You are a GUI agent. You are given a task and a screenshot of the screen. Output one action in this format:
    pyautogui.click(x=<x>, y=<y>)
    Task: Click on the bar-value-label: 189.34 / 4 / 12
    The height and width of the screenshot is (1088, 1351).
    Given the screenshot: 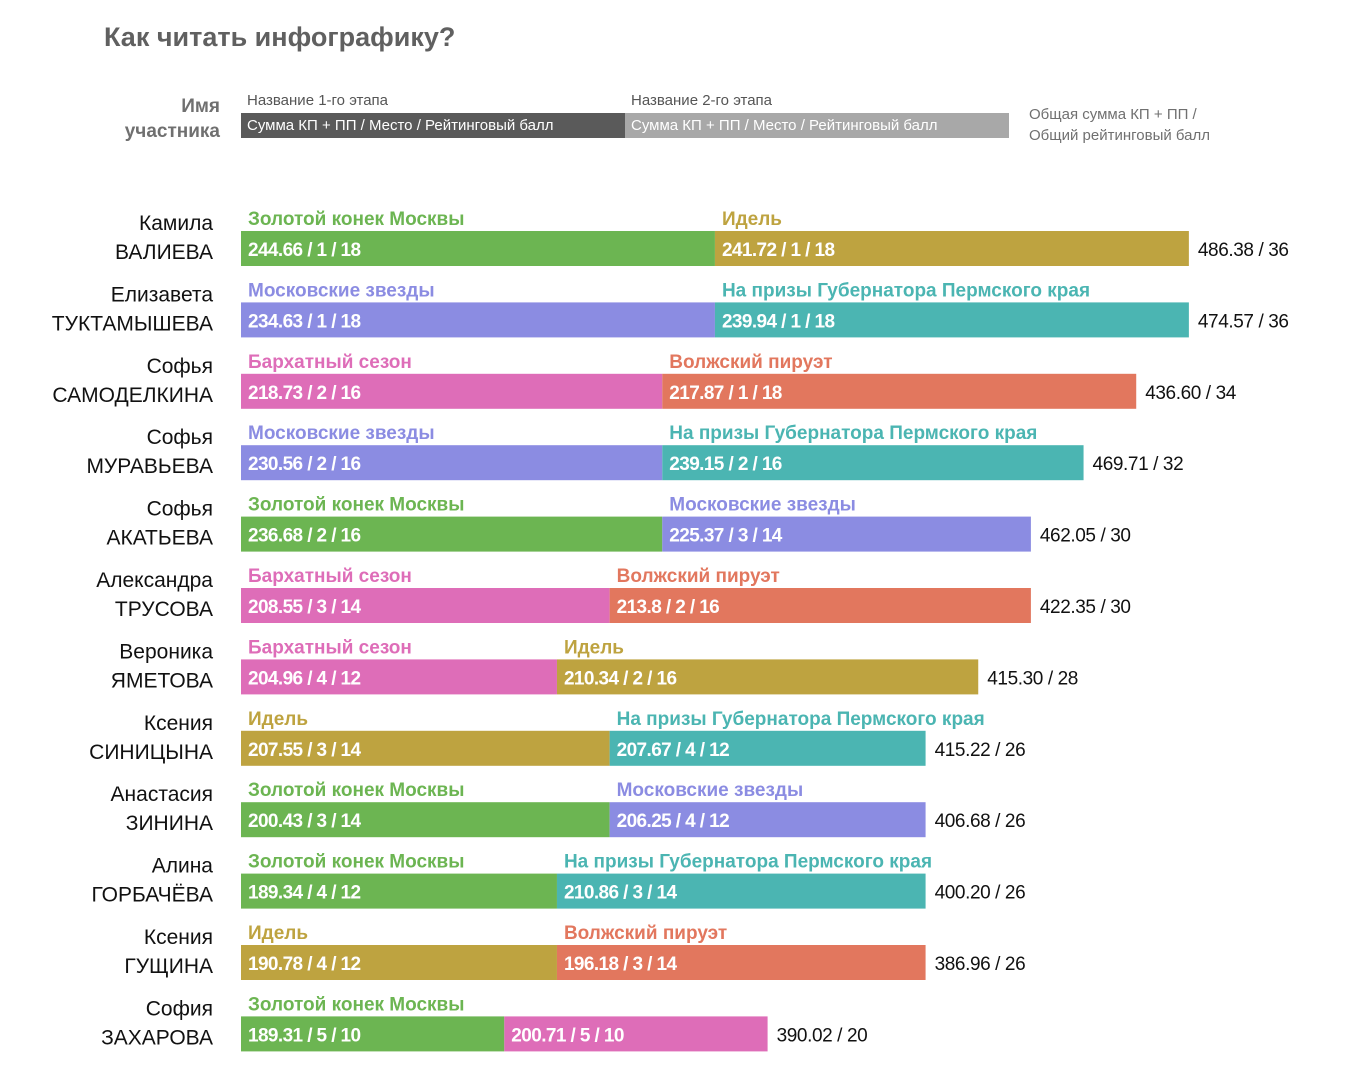 What is the action you would take?
    pyautogui.click(x=304, y=893)
    